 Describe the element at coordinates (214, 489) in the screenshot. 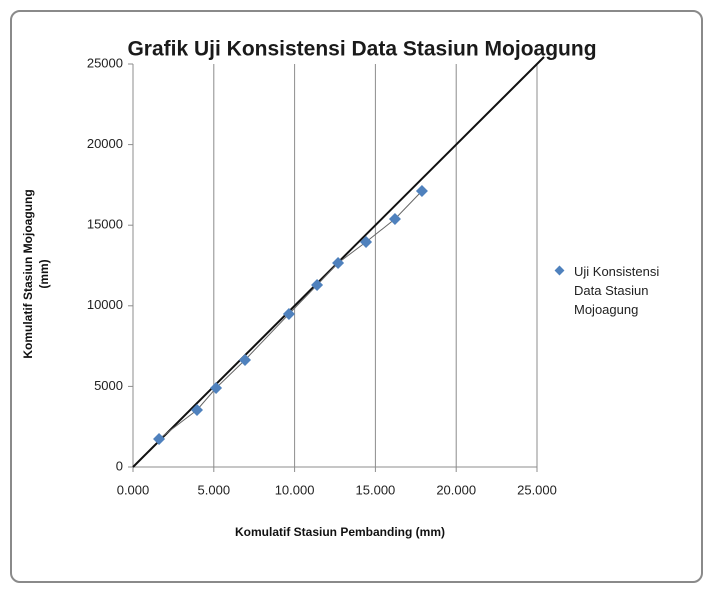

I see `x-tick-label: 5.000` at that location.